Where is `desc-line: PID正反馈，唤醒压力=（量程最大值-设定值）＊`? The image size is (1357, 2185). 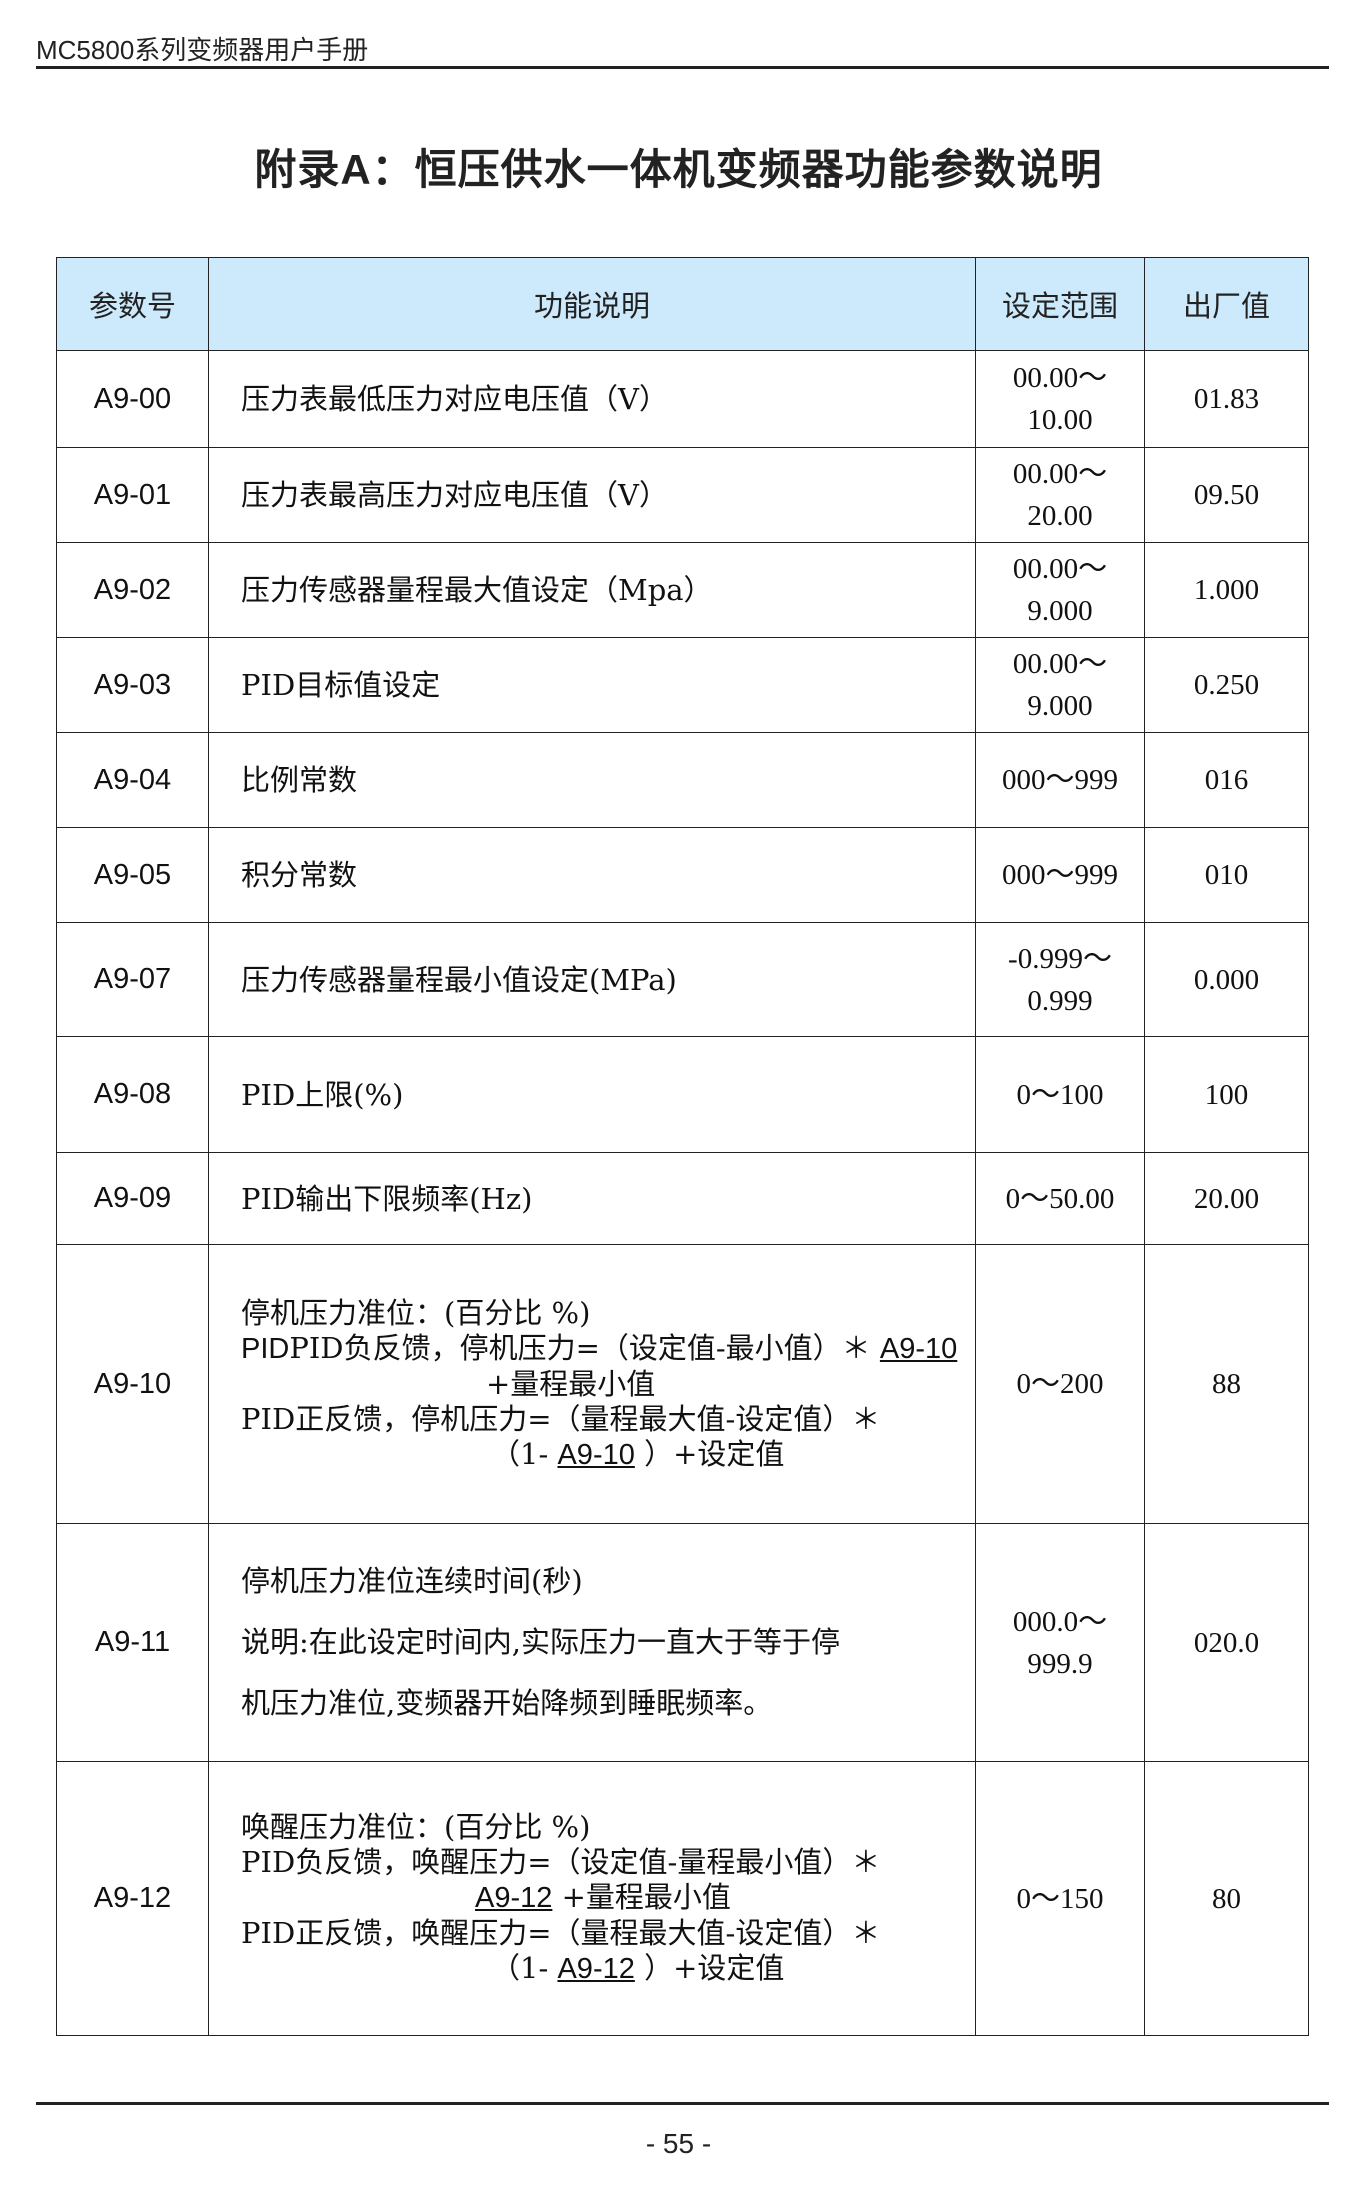 desc-line: PID正反馈，唤醒压力=（量程最大值-设定值）＊ is located at coordinates (561, 1933).